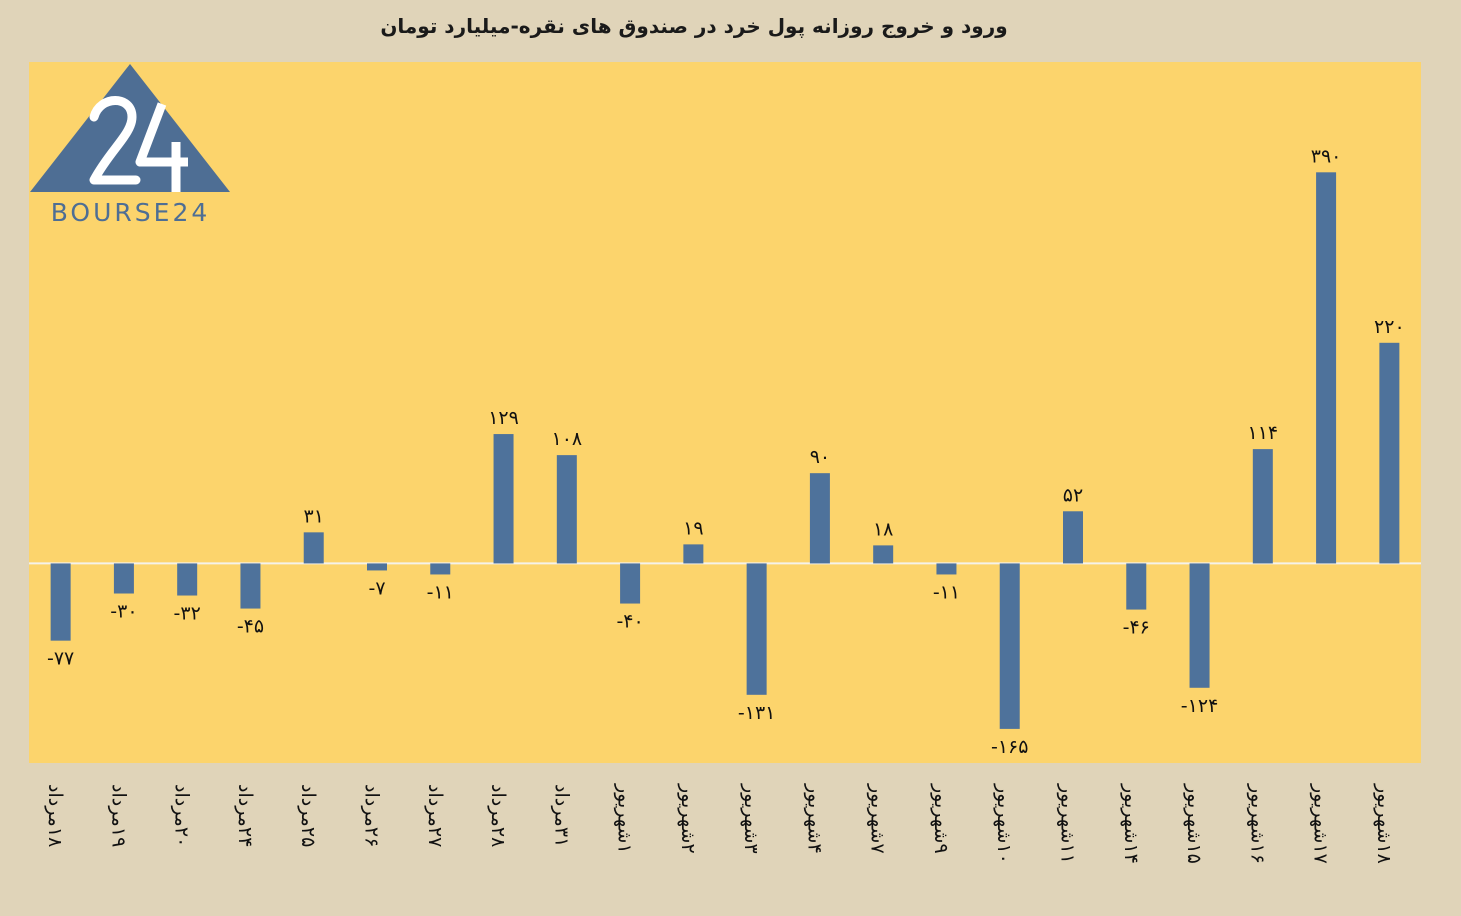  What do you see at coordinates (130, 212) in the screenshot?
I see `logo-text: BOURSE24` at bounding box center [130, 212].